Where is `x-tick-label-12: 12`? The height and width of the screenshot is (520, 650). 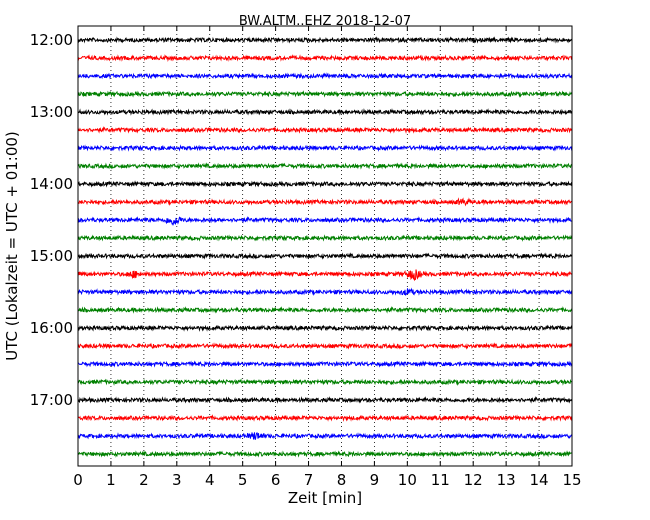
x-tick-label-12: 12 is located at coordinates (473, 480).